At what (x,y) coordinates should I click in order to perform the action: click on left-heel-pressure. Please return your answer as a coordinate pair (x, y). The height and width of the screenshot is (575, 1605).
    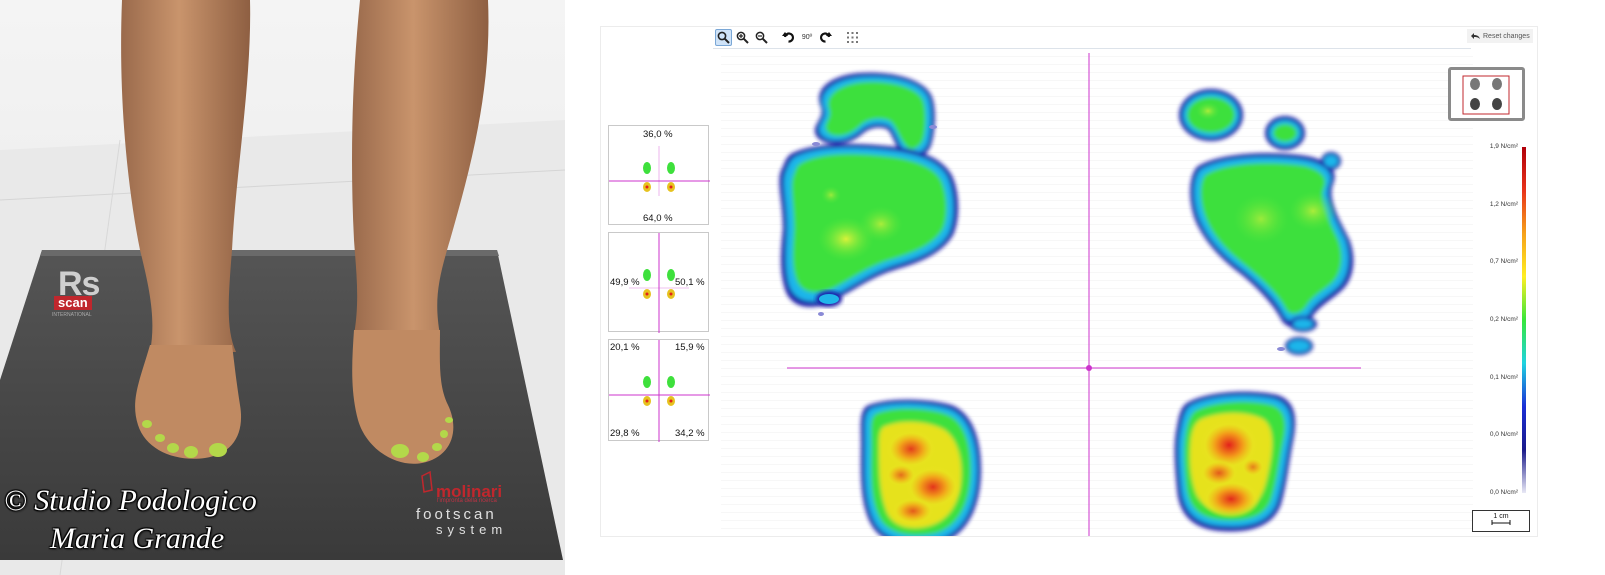
    Looking at the image, I should click on (920, 467).